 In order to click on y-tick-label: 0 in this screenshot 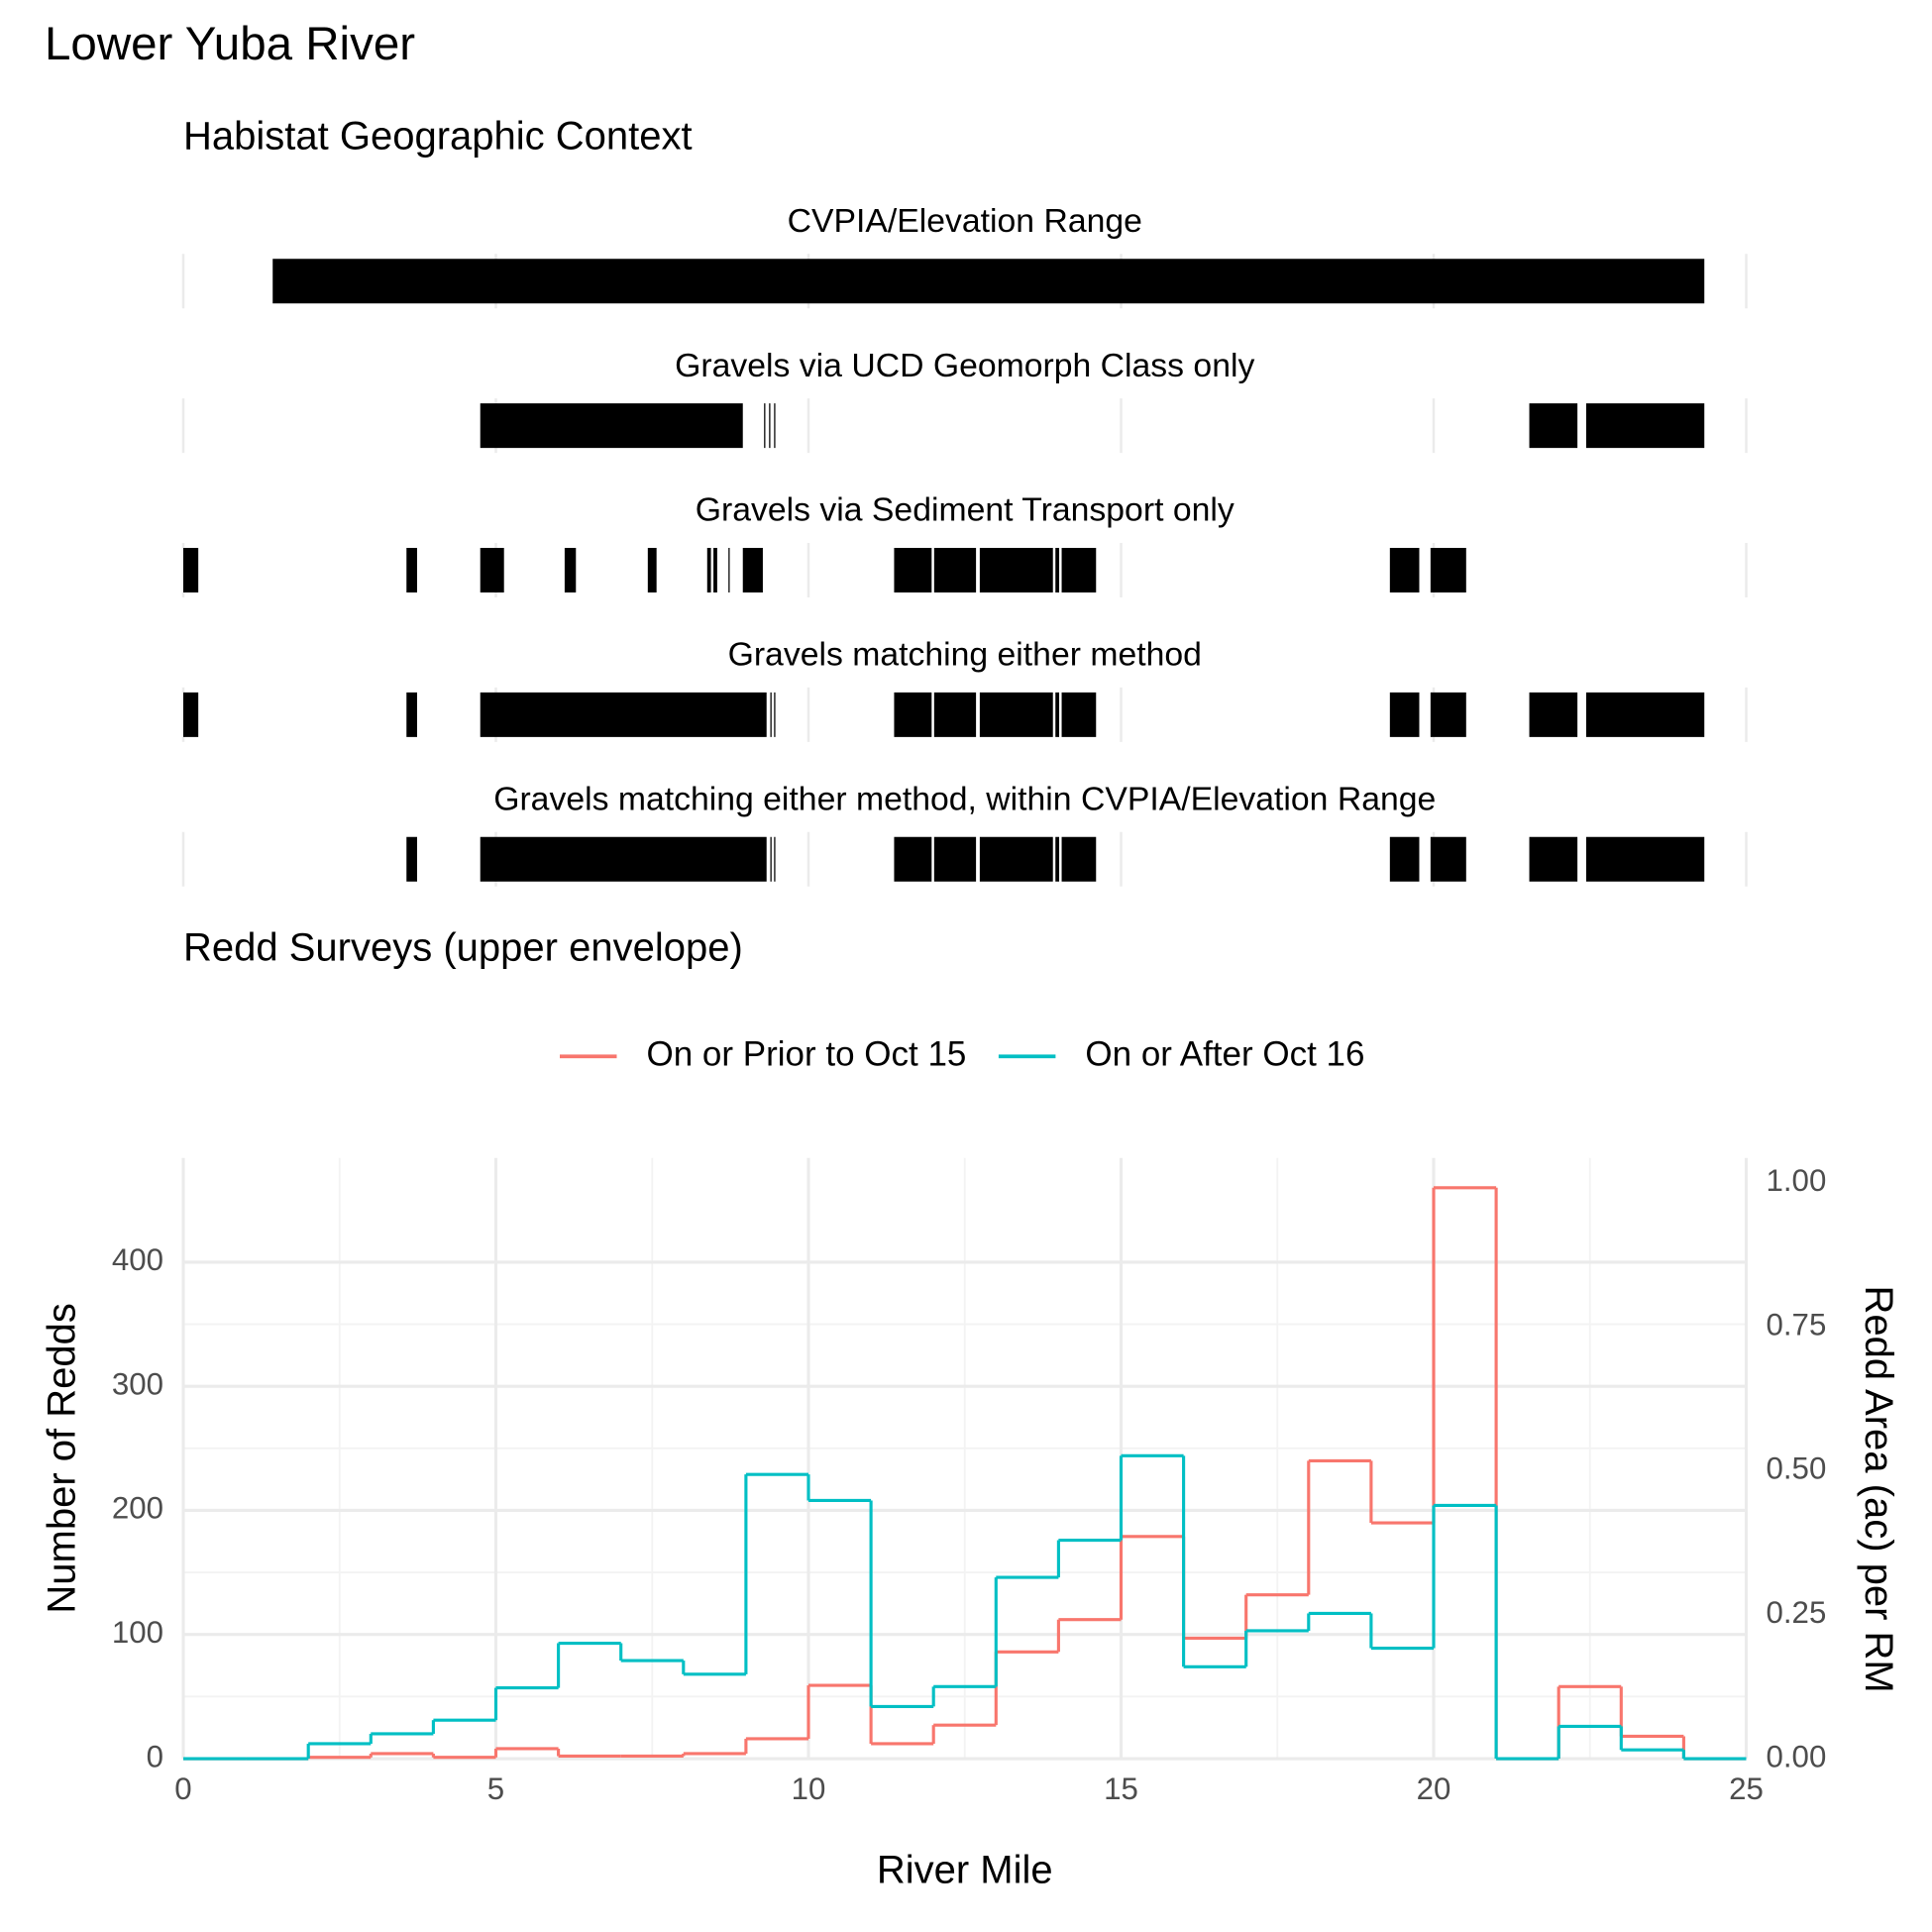, I will do `click(155, 1756)`.